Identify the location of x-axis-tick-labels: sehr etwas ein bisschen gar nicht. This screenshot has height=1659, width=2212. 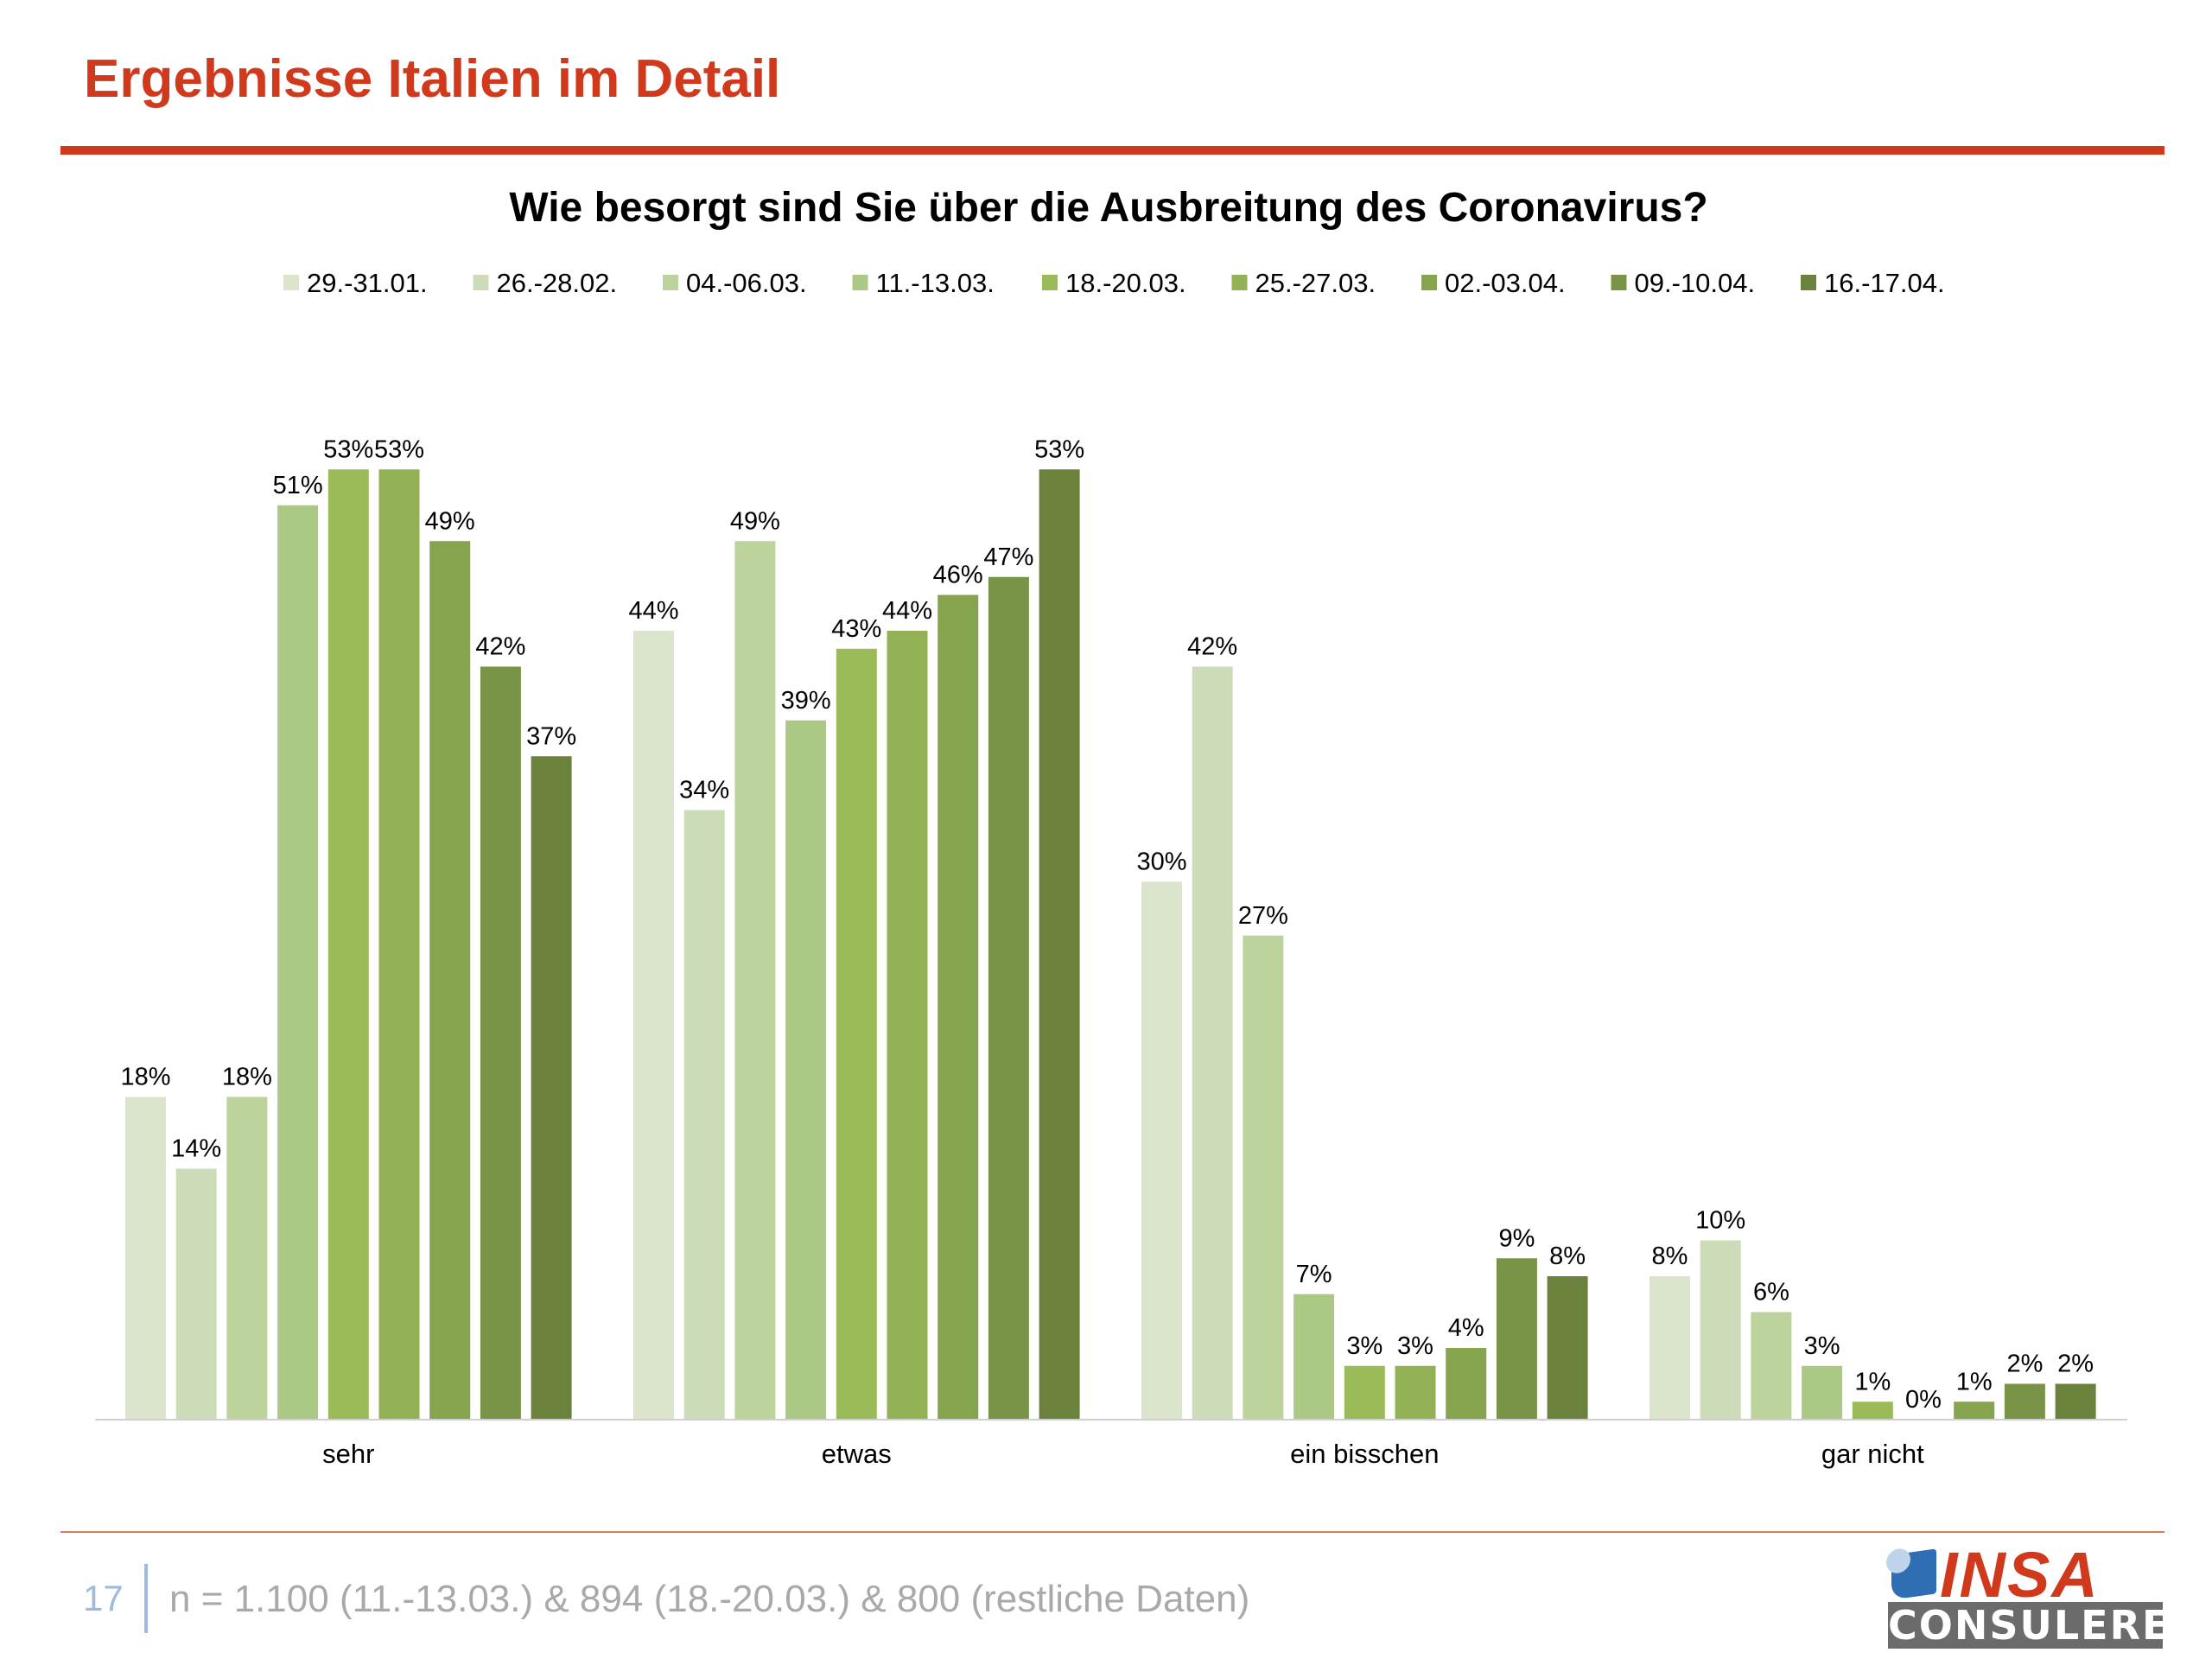
(1123, 1454).